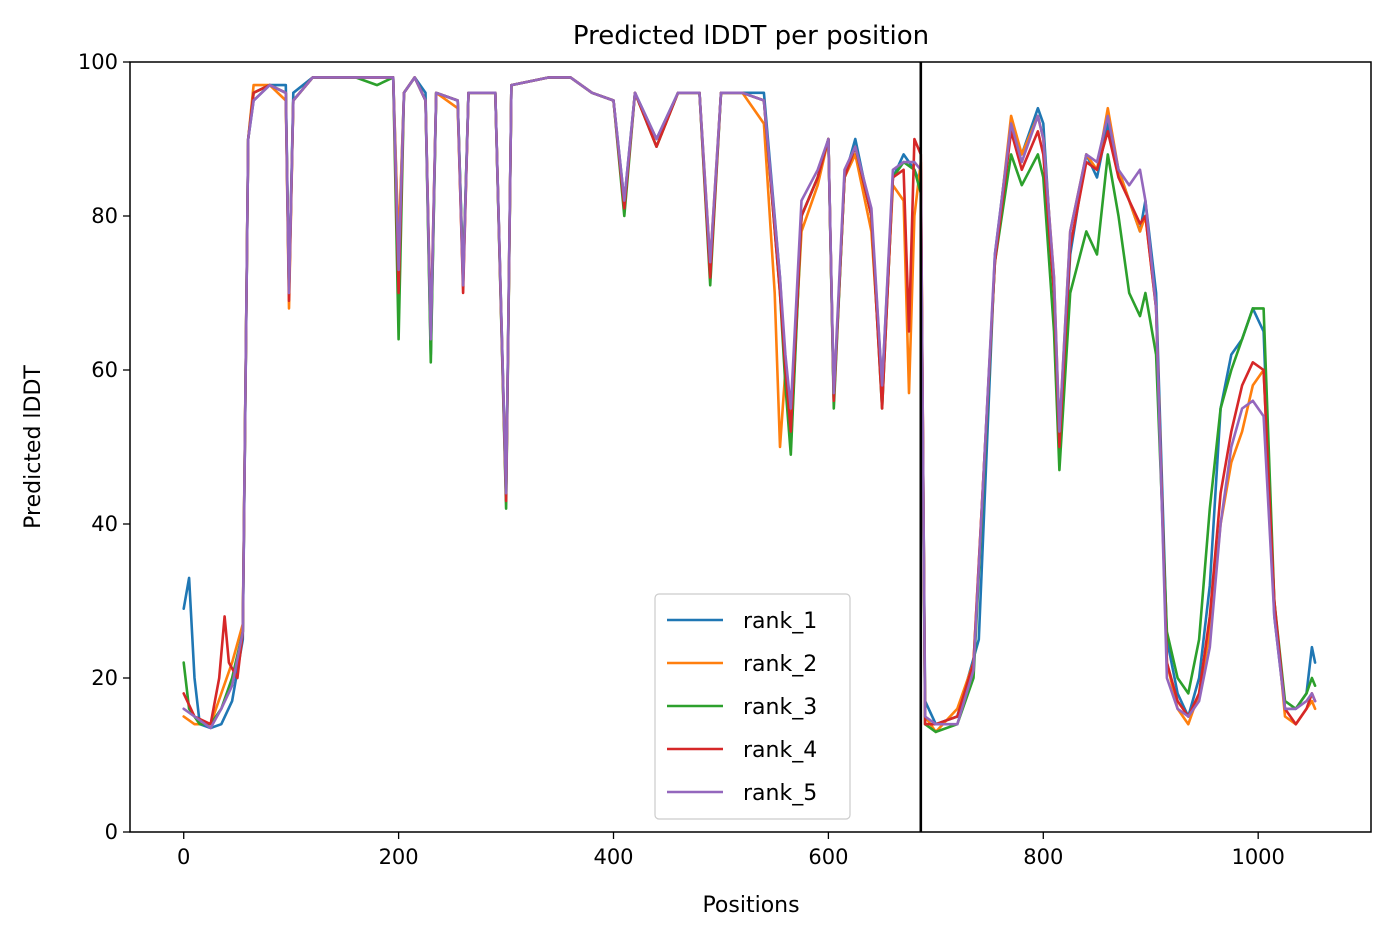  I want to click on x-tick-label: 800, so click(1043, 857).